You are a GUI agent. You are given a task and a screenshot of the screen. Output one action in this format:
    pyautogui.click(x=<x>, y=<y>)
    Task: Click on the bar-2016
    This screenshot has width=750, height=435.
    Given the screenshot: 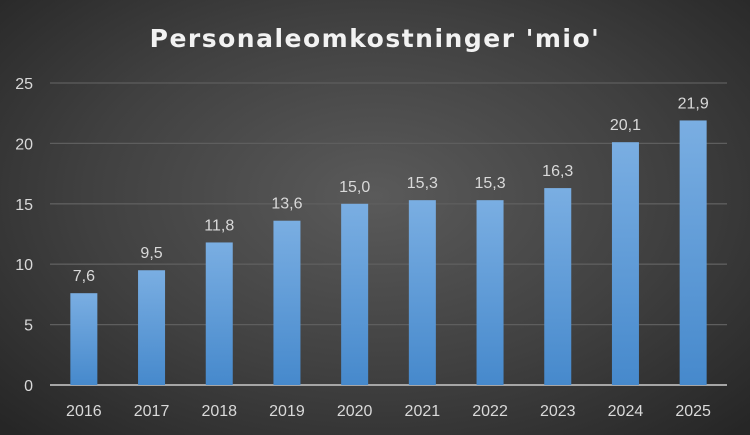 What is the action you would take?
    pyautogui.click(x=84, y=339)
    